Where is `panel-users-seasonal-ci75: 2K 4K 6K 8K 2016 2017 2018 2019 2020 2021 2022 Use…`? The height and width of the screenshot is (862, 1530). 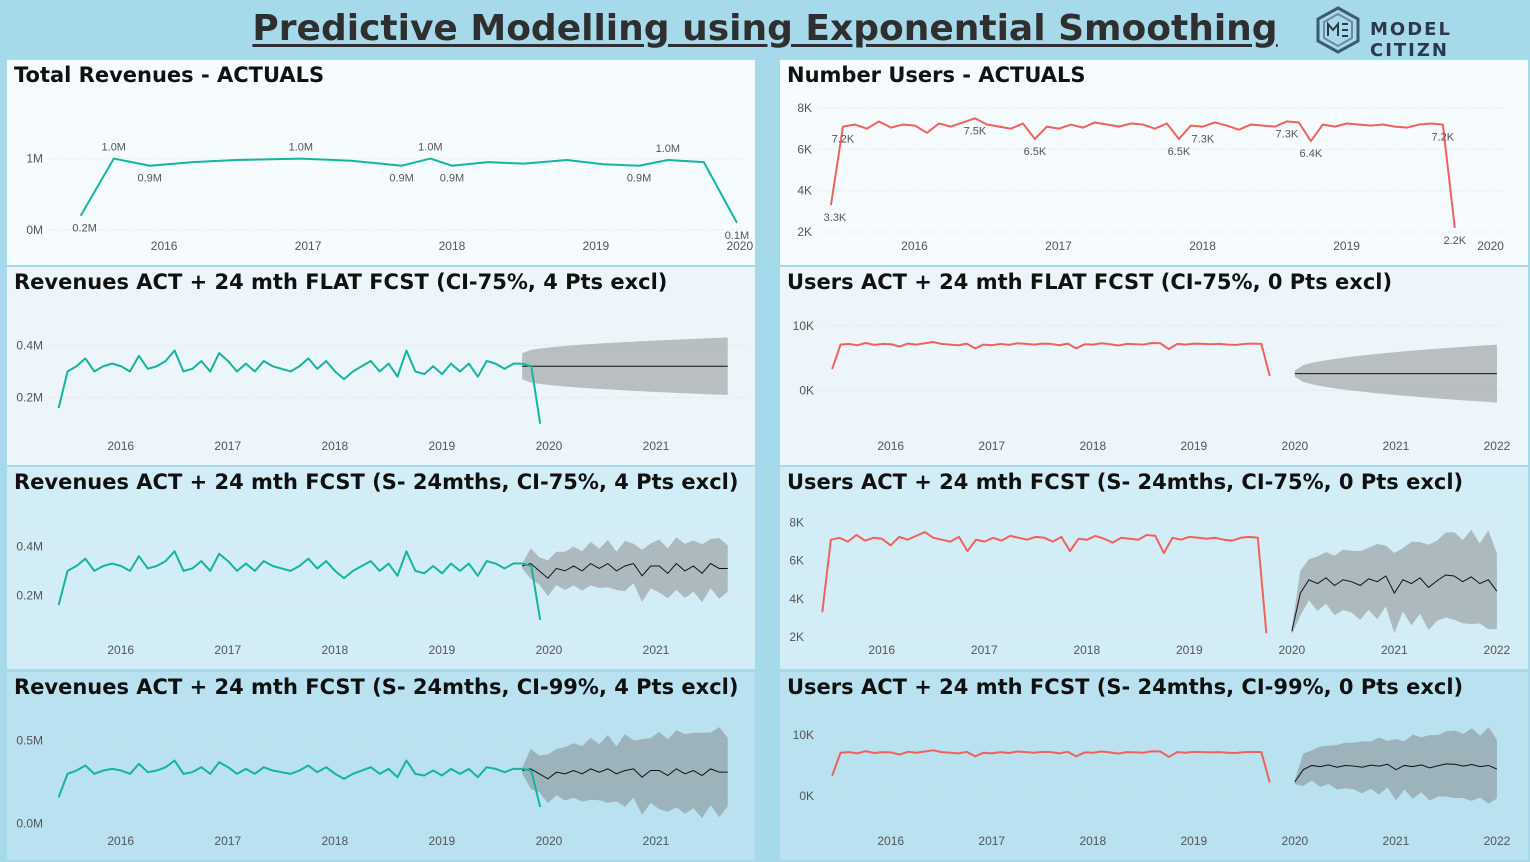
panel-users-seasonal-ci75: 2K 4K 6K 8K 2016 2017 2018 2019 2020 2021 2022 Use… is located at coordinates (1154, 568).